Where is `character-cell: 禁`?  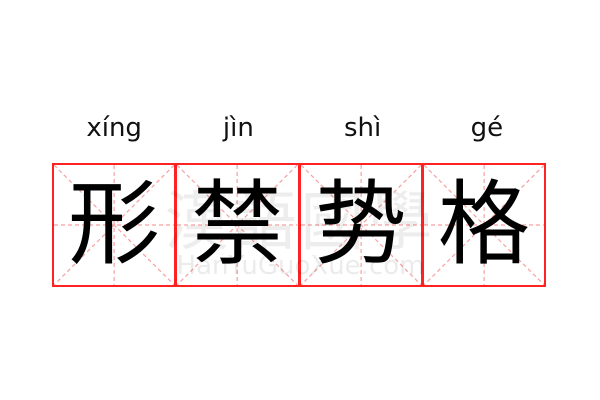
character-cell: 禁 is located at coordinates (237, 225).